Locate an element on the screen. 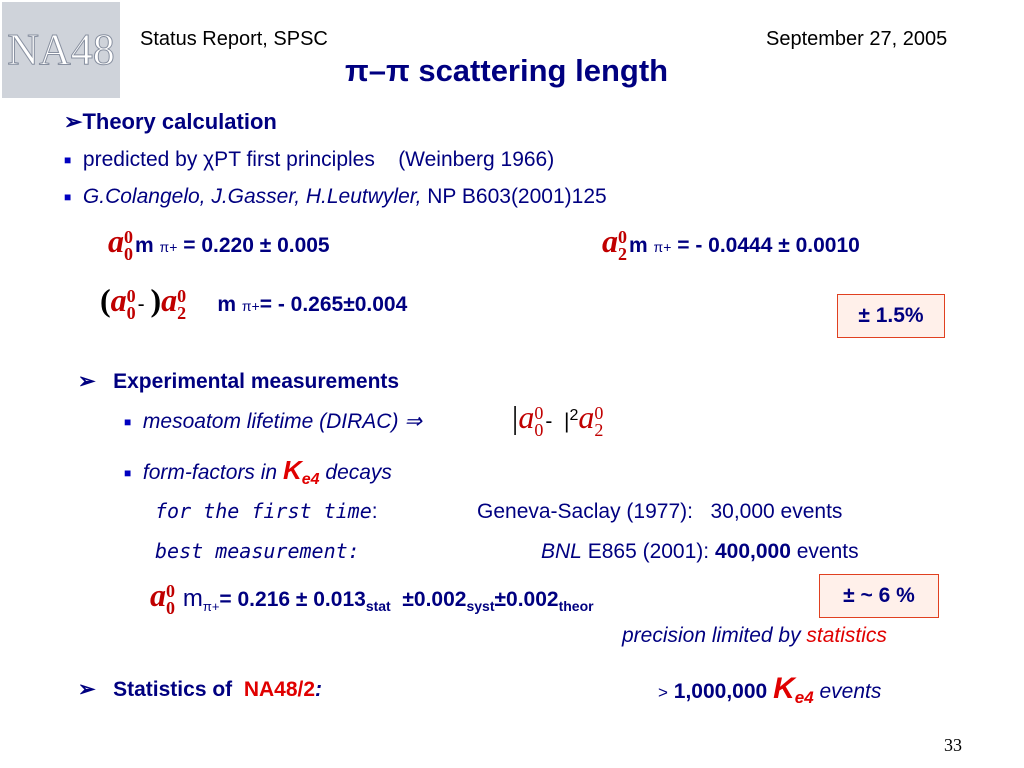 This screenshot has width=1024, height=768. header-left: Status Report, SPSC is located at coordinates (234, 39).